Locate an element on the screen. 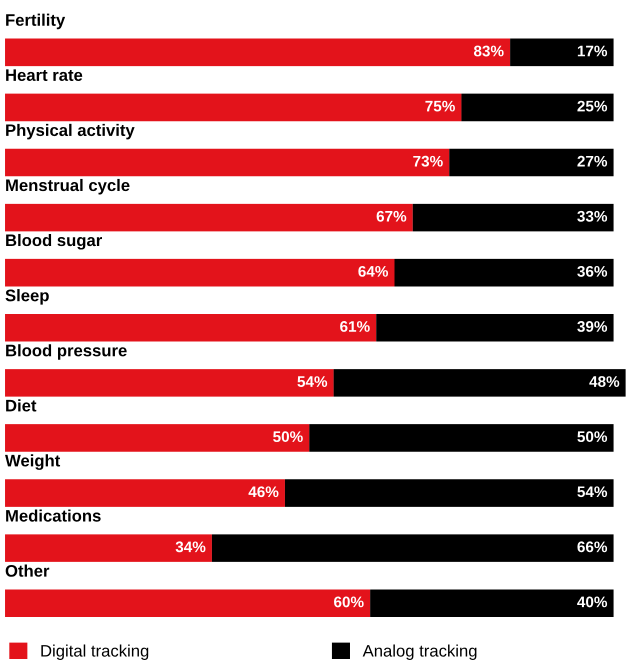 Image resolution: width=627 pixels, height=670 pixels. y-tick-label: Blood pressure is located at coordinates (66, 352).